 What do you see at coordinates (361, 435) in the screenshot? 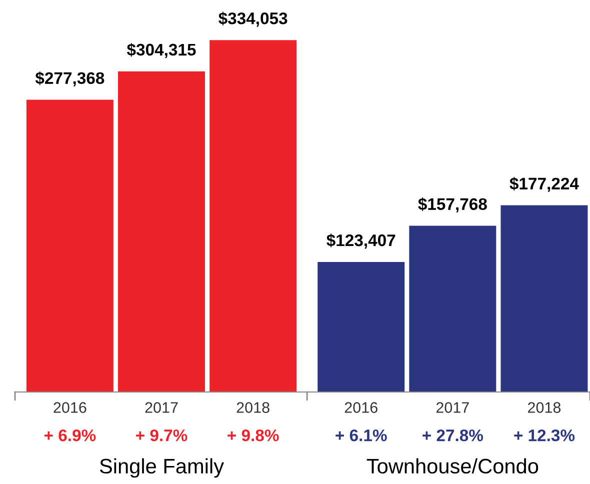
I see `text: + 6.1%` at bounding box center [361, 435].